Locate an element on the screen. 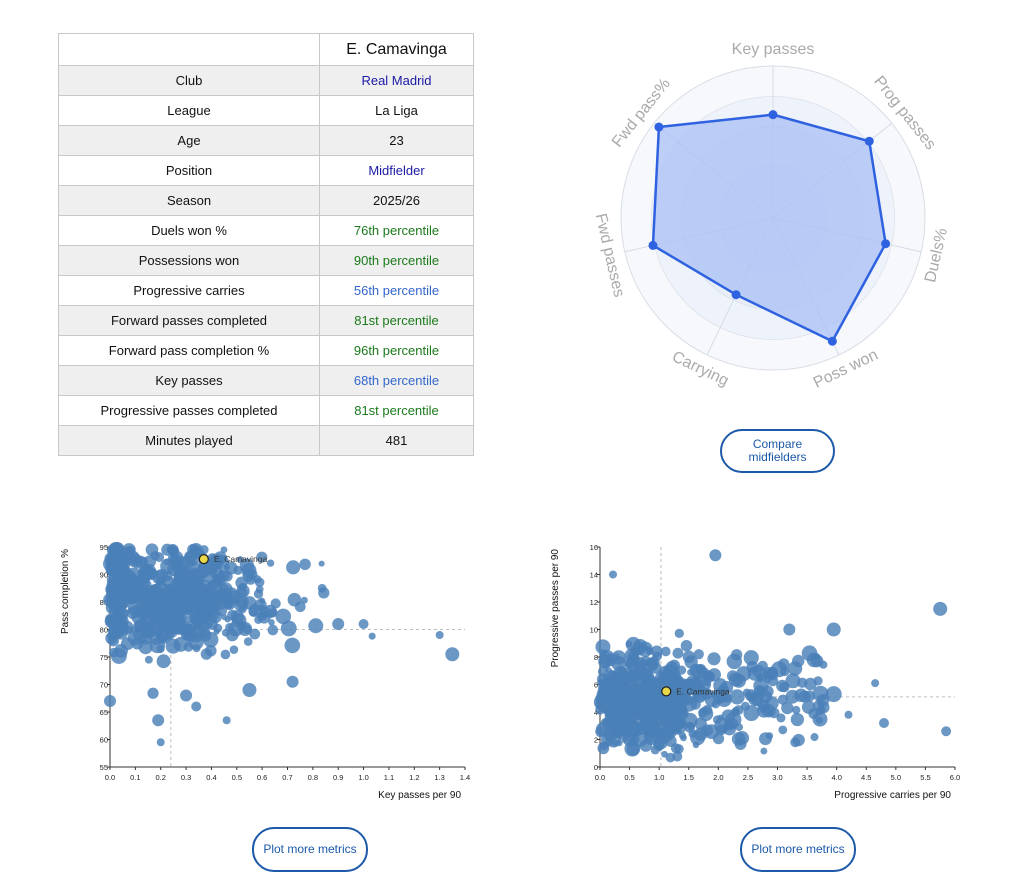 The image size is (1029, 890). y-tick-label: 14 is located at coordinates (594, 575).